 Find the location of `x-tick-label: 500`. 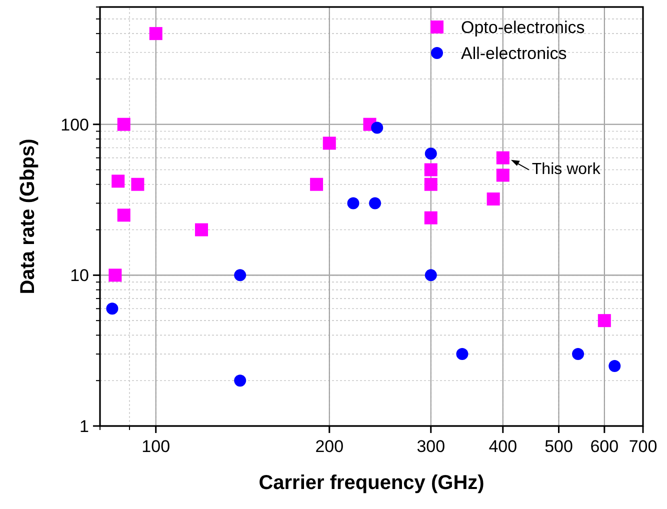

x-tick-label: 500 is located at coordinates (558, 446).